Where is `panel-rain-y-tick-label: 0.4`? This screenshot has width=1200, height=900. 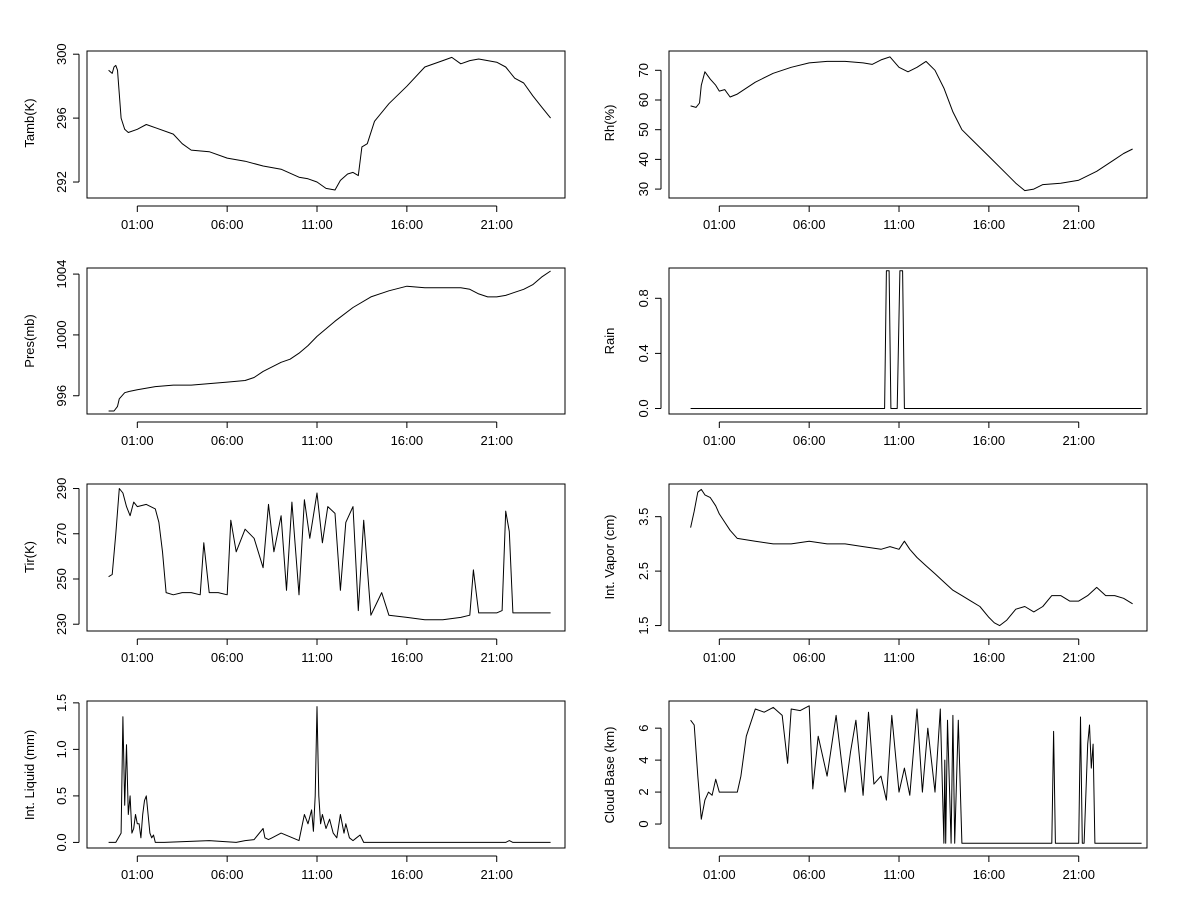 panel-rain-y-tick-label: 0.4 is located at coordinates (643, 353).